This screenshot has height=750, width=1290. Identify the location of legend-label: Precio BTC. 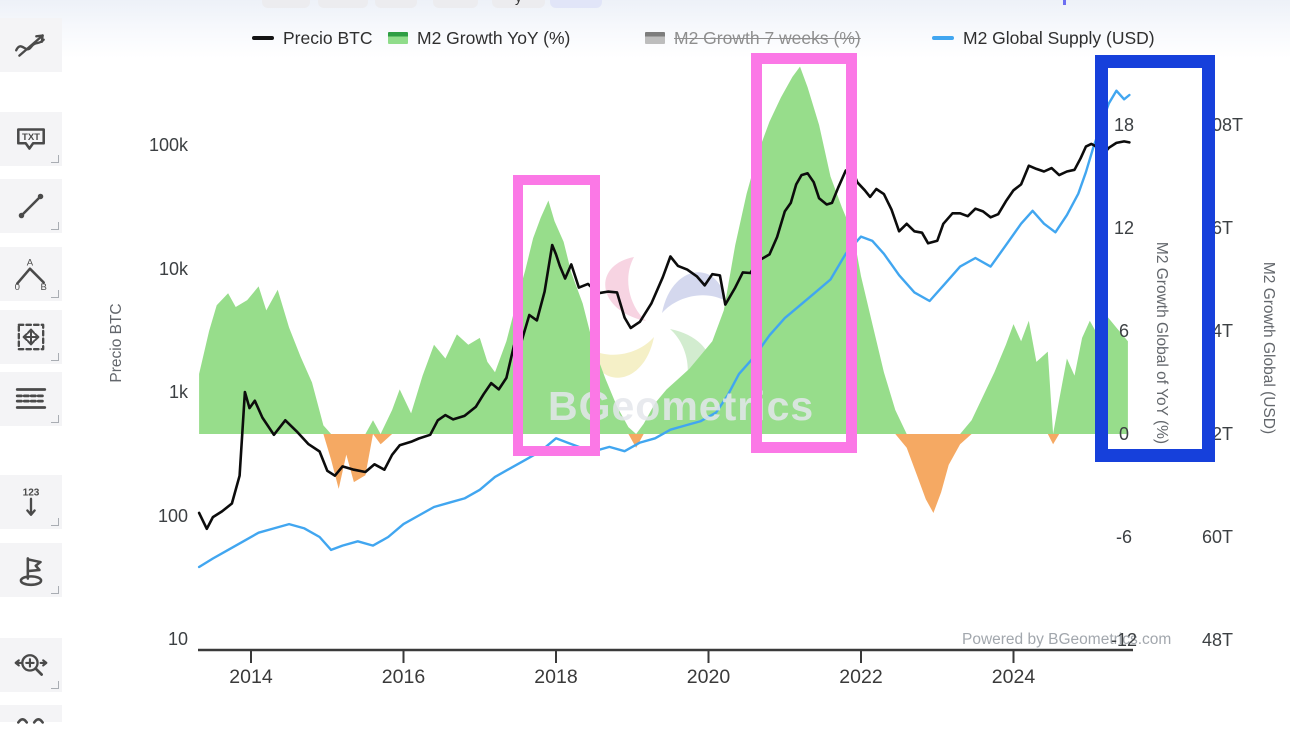
(328, 37).